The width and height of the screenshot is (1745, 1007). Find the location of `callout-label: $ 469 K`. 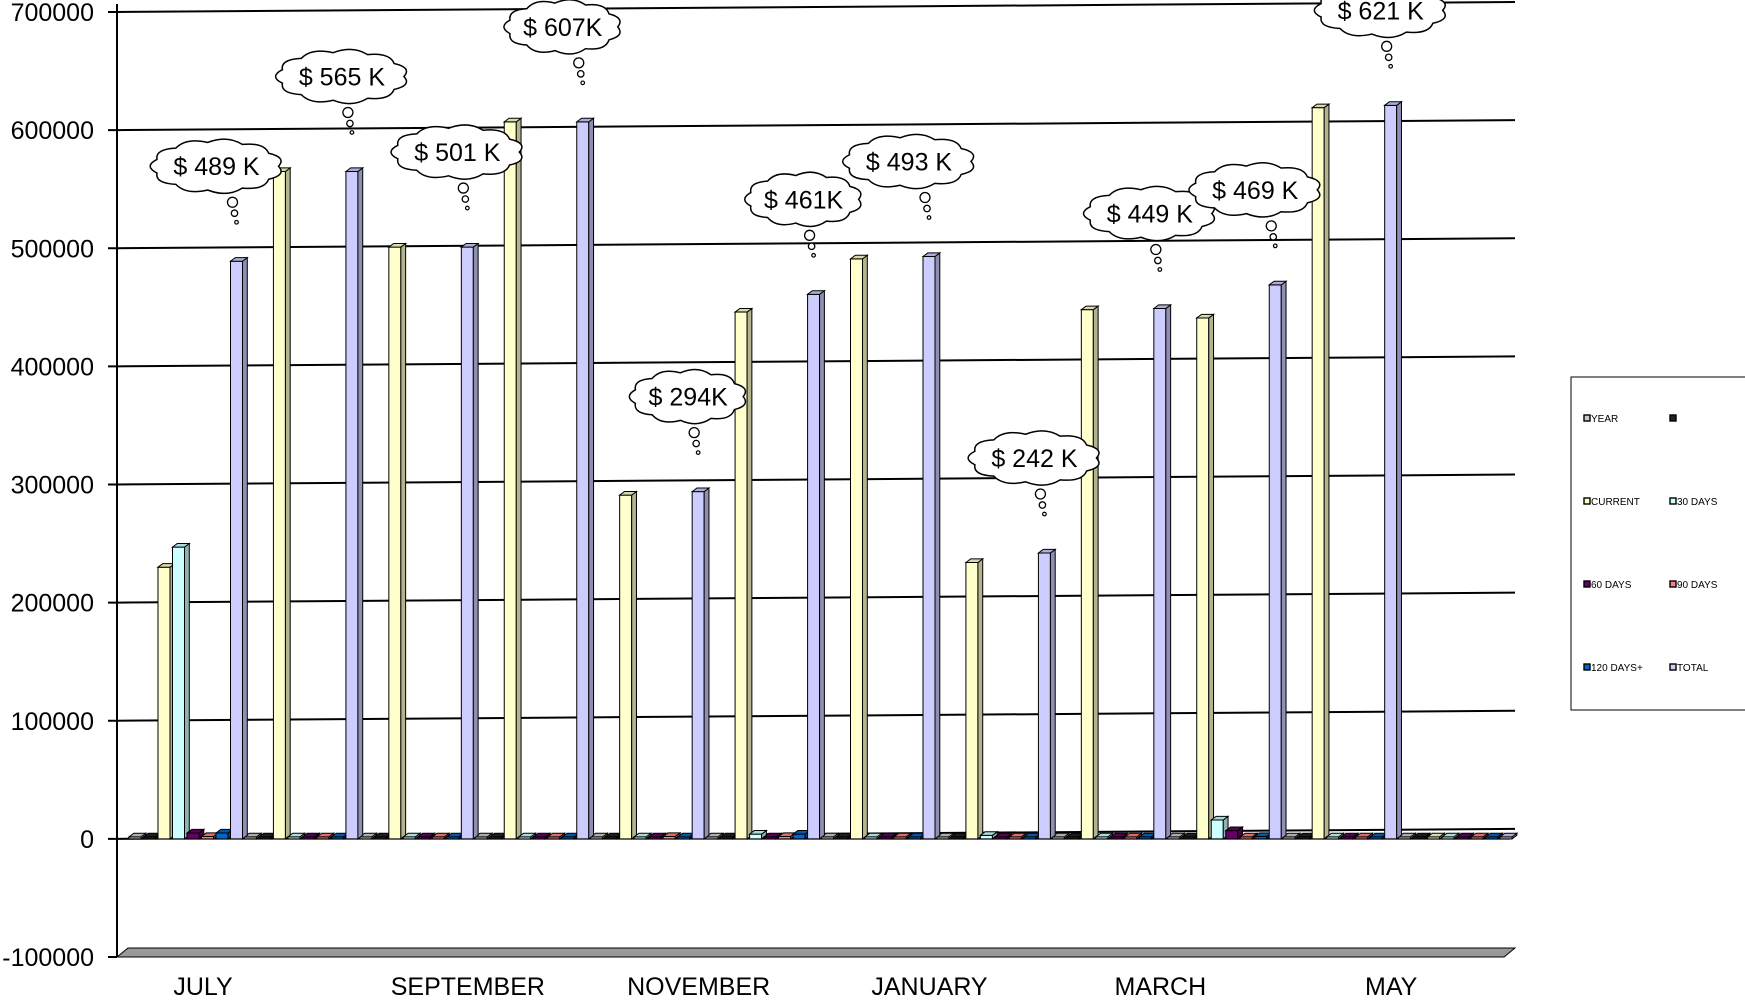

callout-label: $ 469 K is located at coordinates (1255, 191).